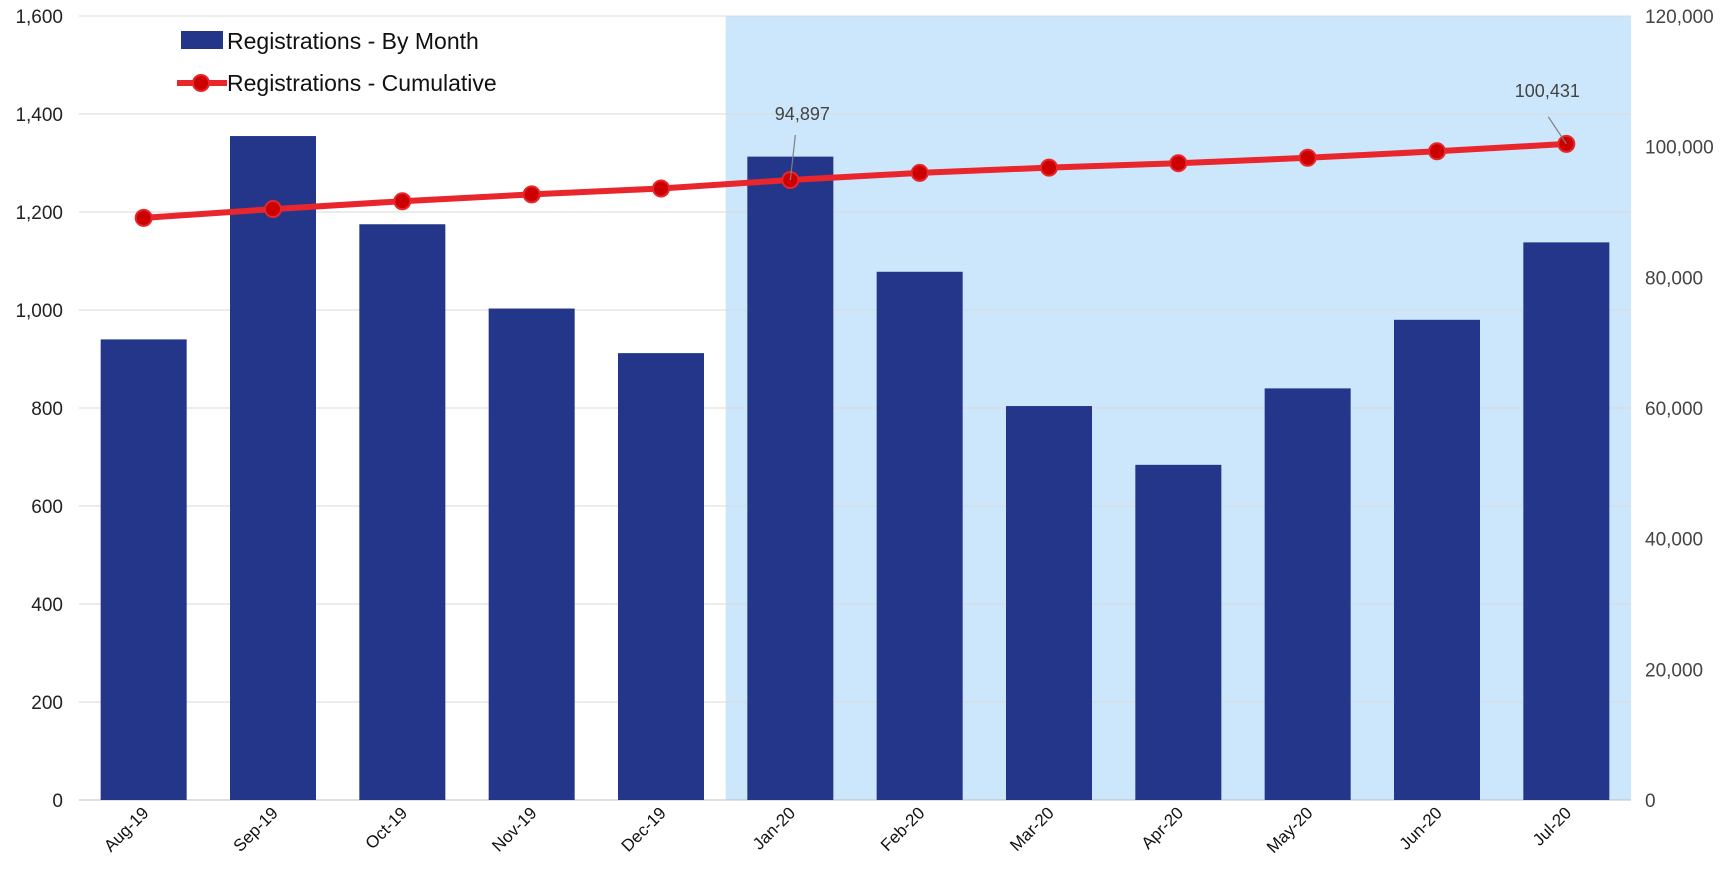 The image size is (1720, 869). What do you see at coordinates (514, 829) in the screenshot?
I see `x-tick-nov-19: Nov-19` at bounding box center [514, 829].